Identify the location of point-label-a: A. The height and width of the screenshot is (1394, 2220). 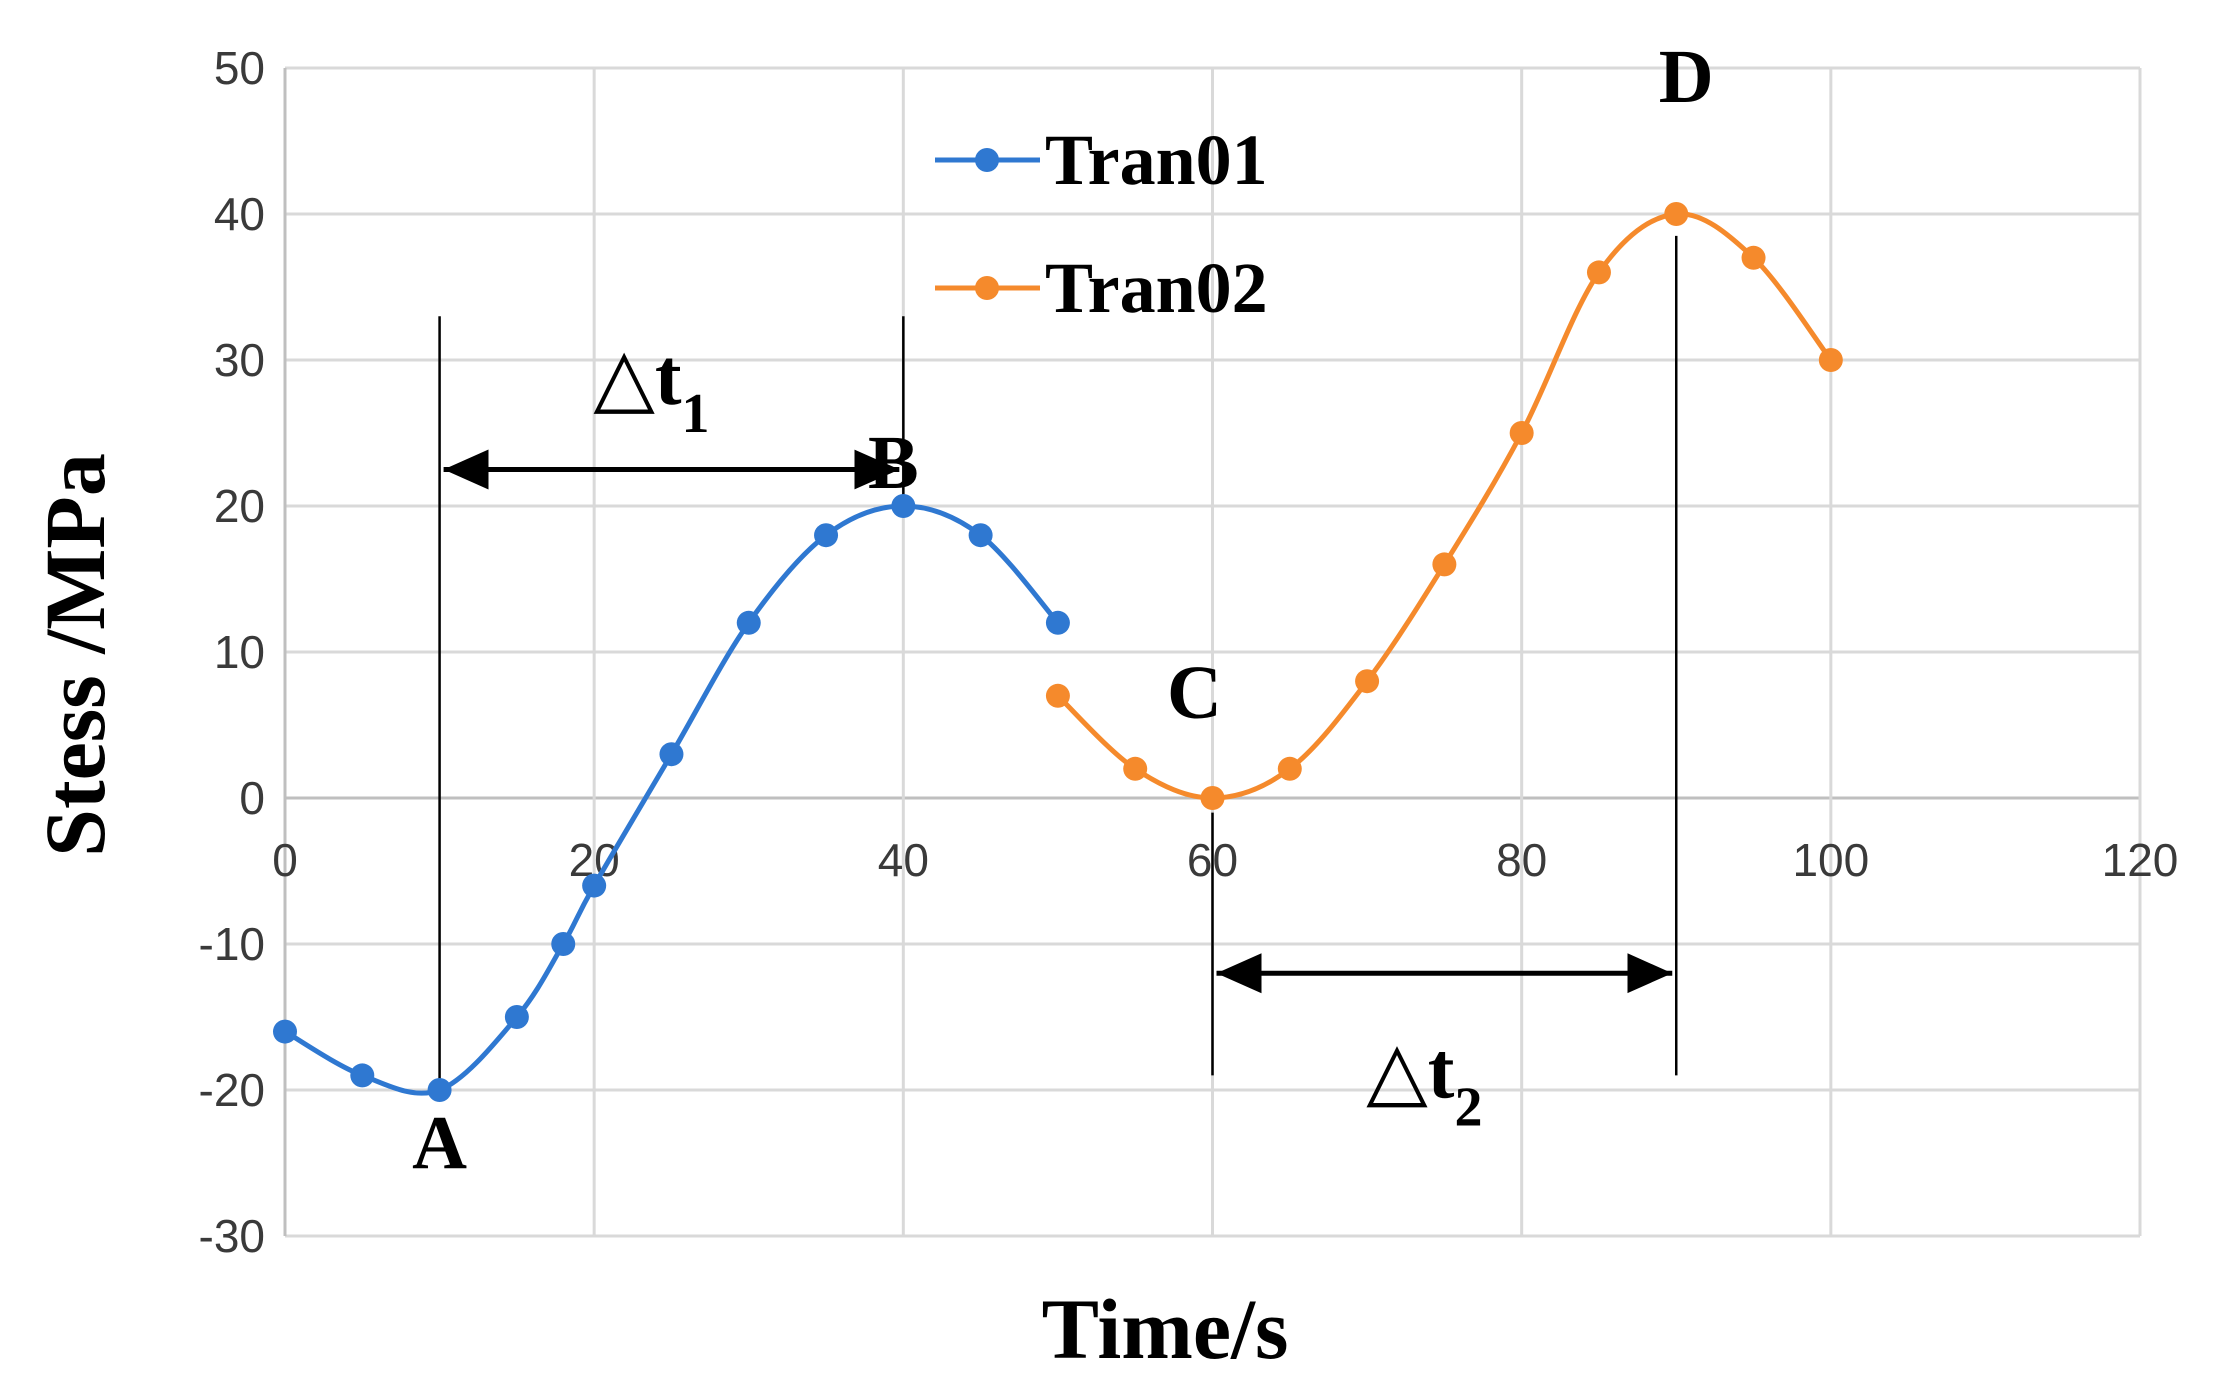
(439, 1143).